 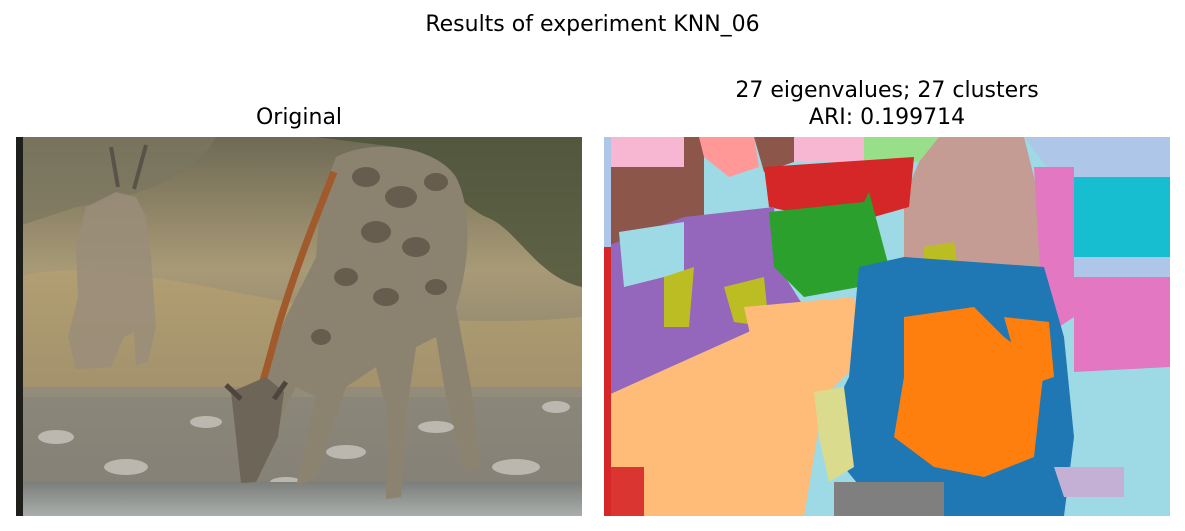 I want to click on segment-pink, so click(x=1122, y=324).